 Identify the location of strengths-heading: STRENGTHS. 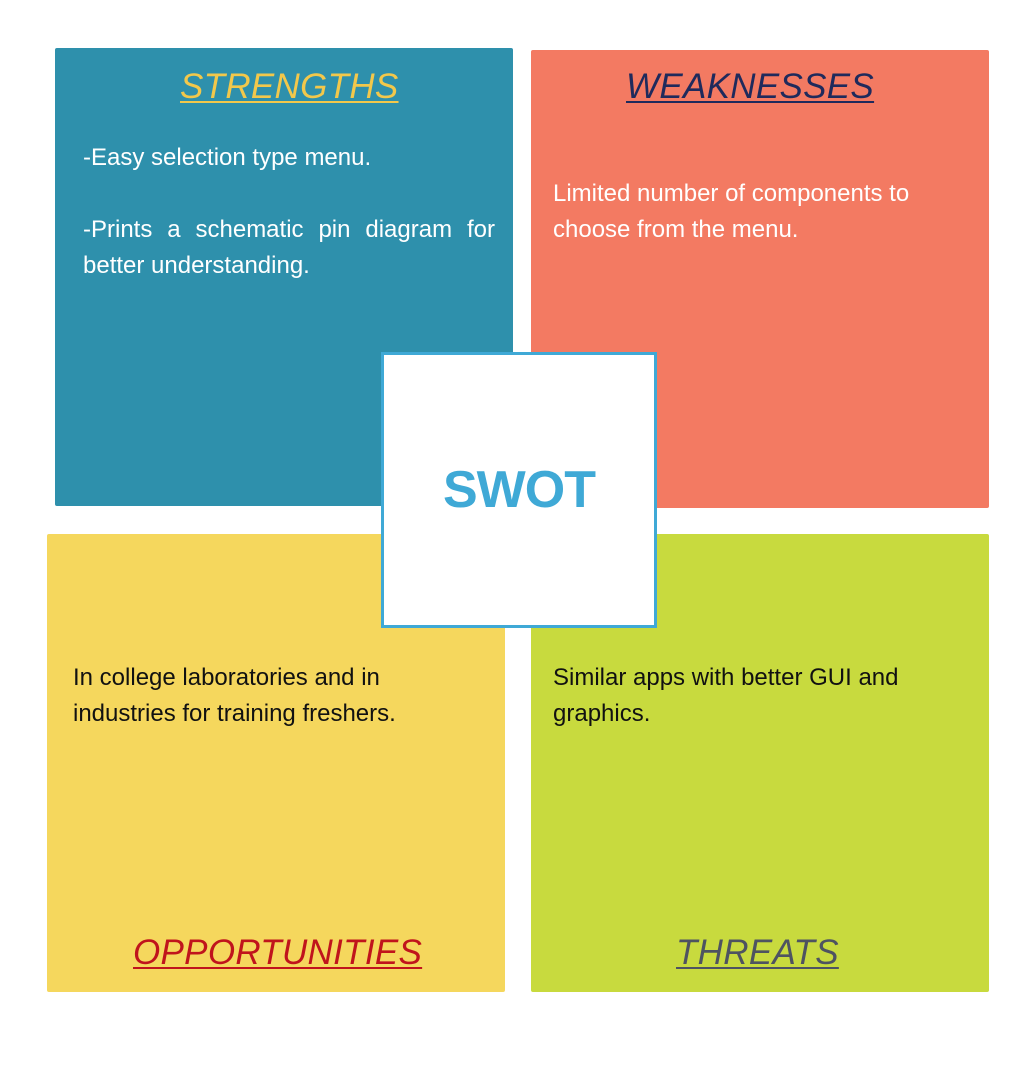
(289, 86).